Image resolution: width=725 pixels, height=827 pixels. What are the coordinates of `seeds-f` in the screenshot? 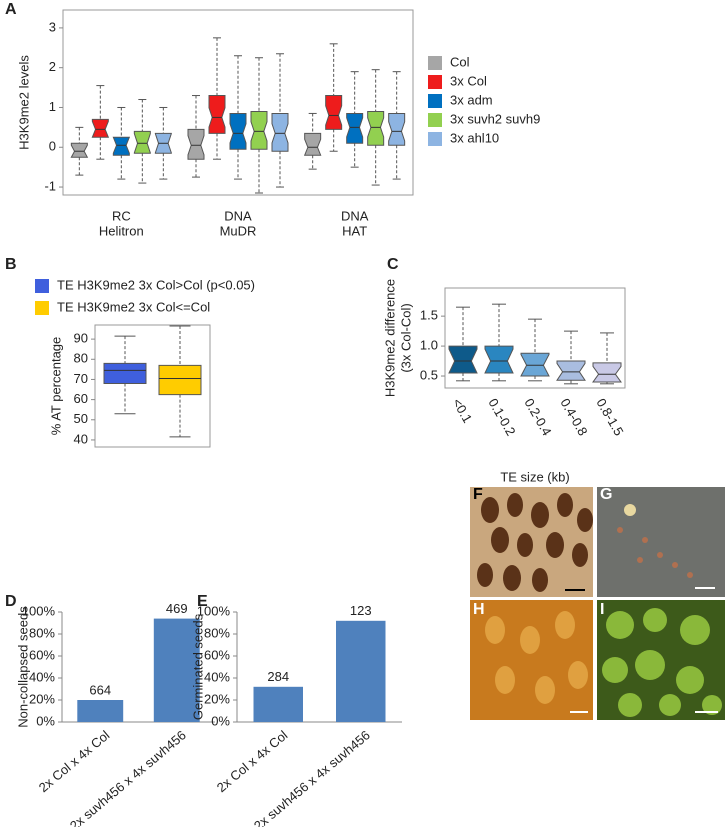 It's located at (535, 542).